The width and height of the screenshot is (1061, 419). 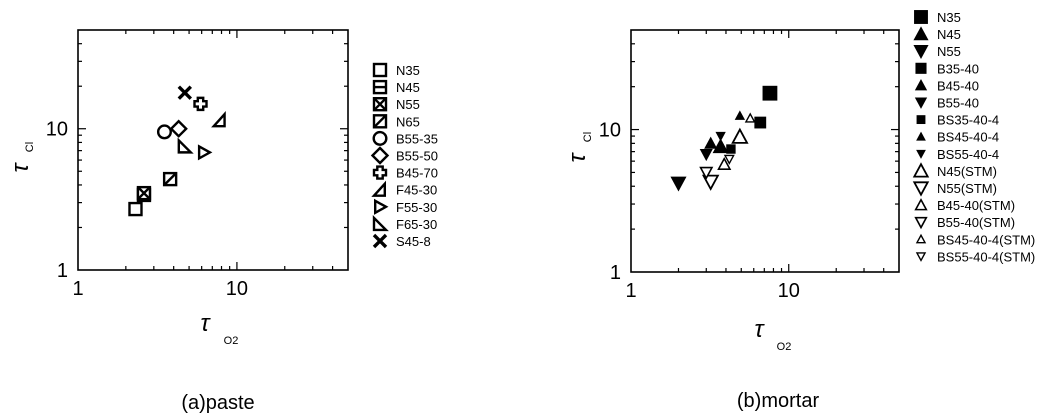 What do you see at coordinates (968, 154) in the screenshot?
I see `legend-label: BS55-40-4` at bounding box center [968, 154].